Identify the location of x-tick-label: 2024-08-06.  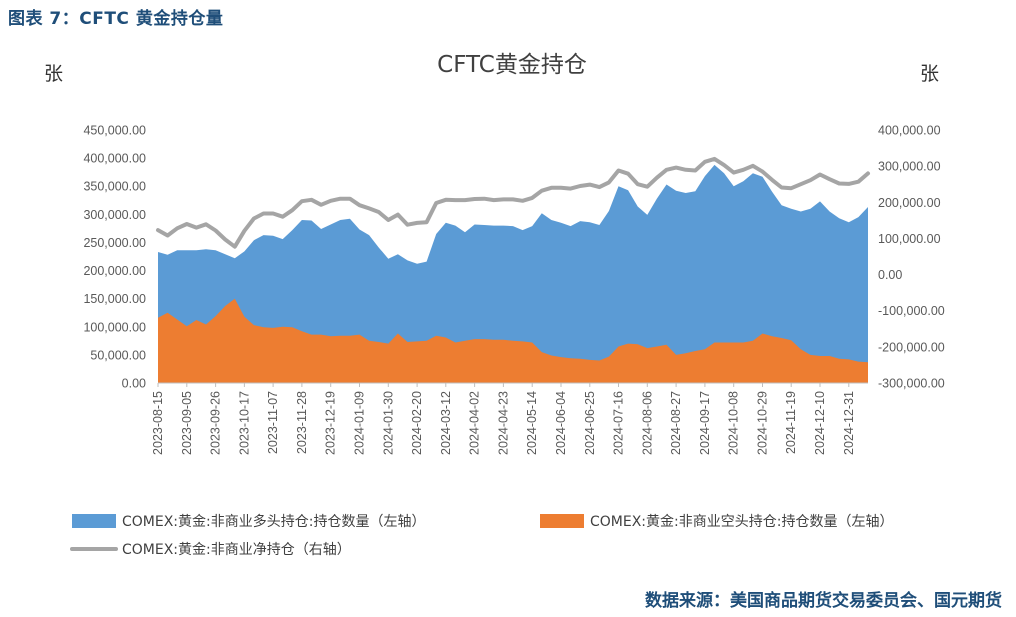
(647, 423).